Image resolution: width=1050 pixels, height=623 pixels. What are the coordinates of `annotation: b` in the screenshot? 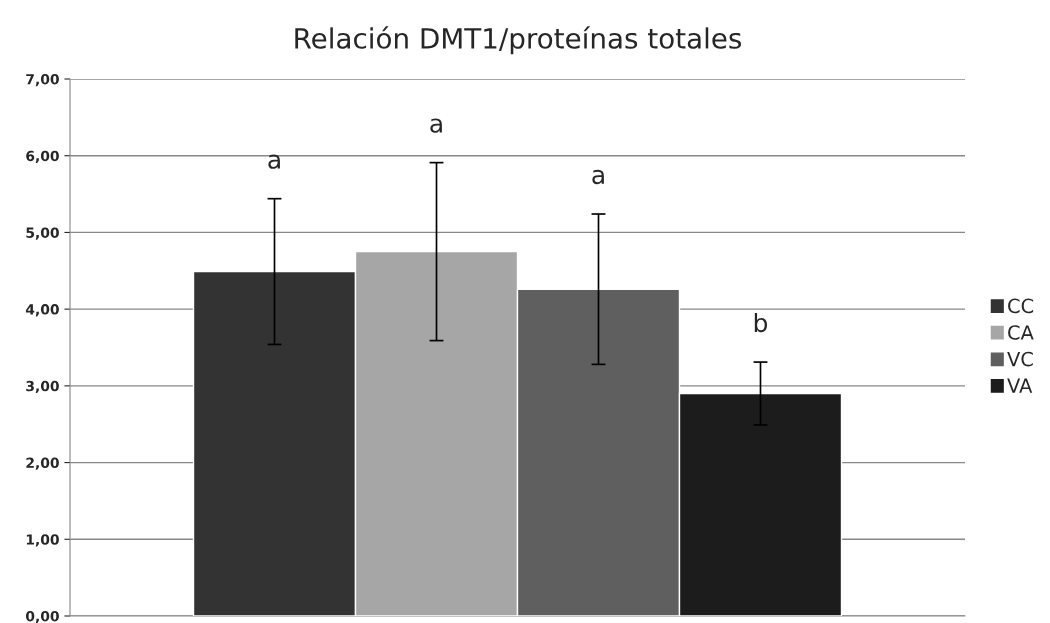 It's located at (761, 322).